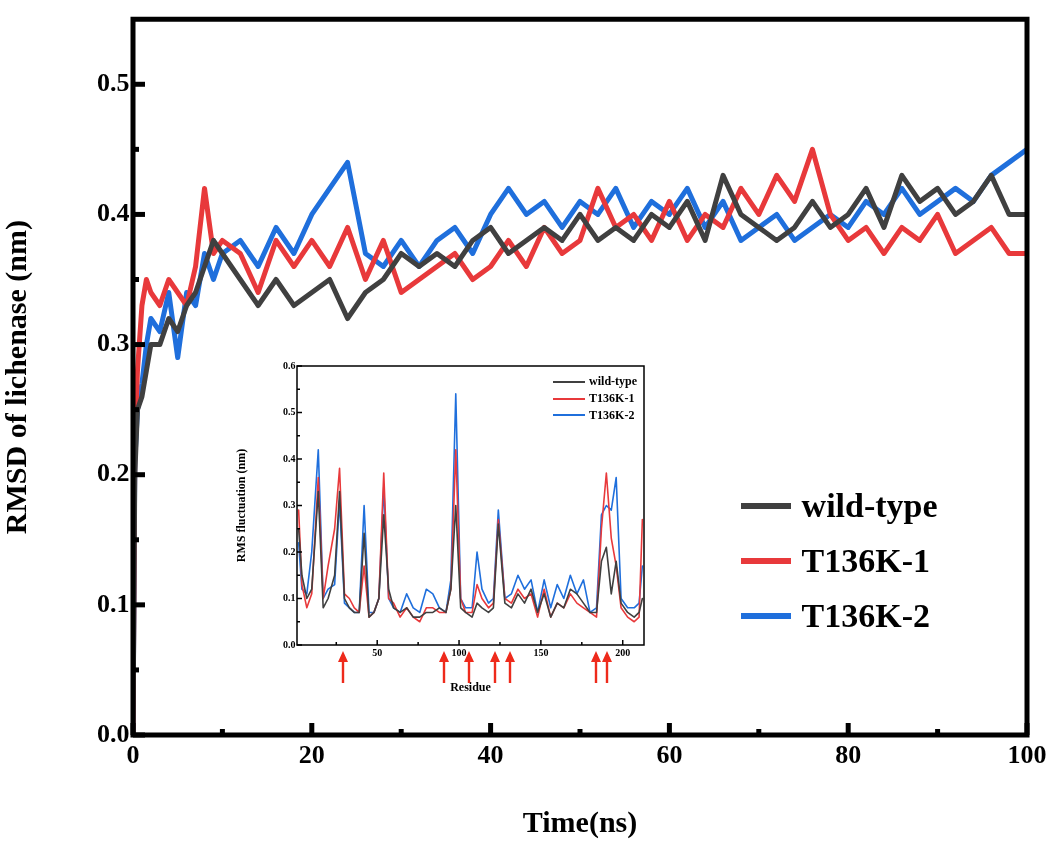 The height and width of the screenshot is (842, 1055). What do you see at coordinates (311, 755) in the screenshot?
I see `x-tick-label: 20` at bounding box center [311, 755].